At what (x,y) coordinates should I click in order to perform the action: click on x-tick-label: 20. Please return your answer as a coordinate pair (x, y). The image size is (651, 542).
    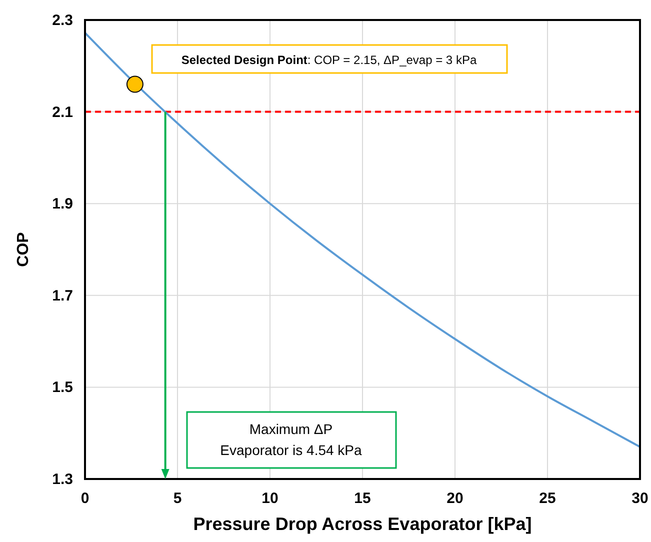
    Looking at the image, I should click on (455, 498).